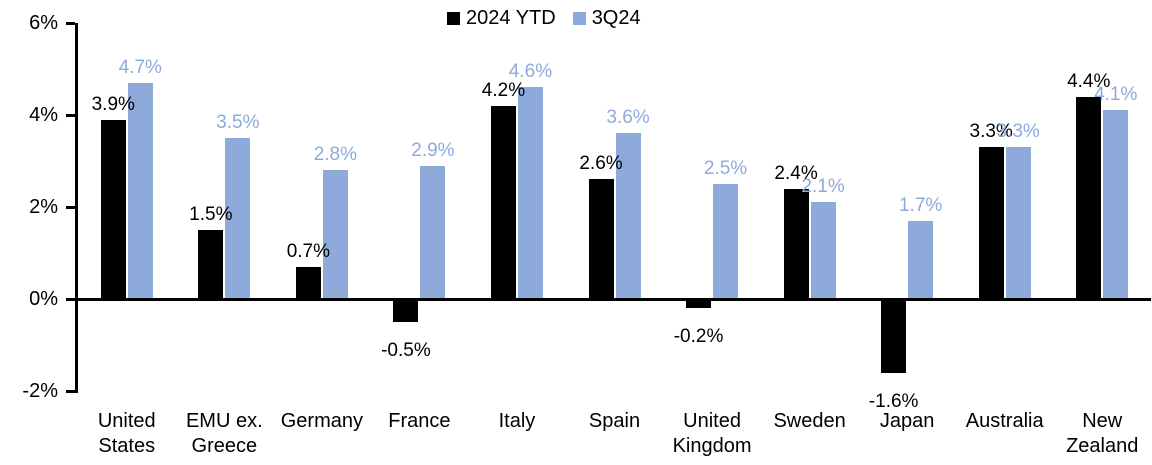 This screenshot has width=1152, height=465. What do you see at coordinates (238, 122) in the screenshot?
I see `bar-value-label-3q24-emu-ex-greece: 3.5%` at bounding box center [238, 122].